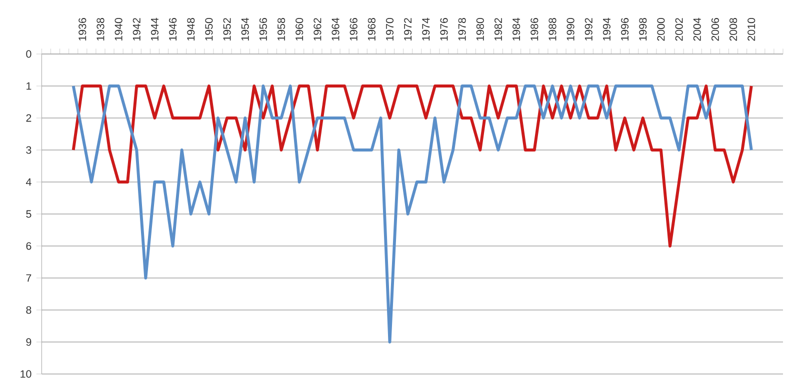 The width and height of the screenshot is (799, 391). I want to click on x-tick-label: 1936, so click(82, 29).